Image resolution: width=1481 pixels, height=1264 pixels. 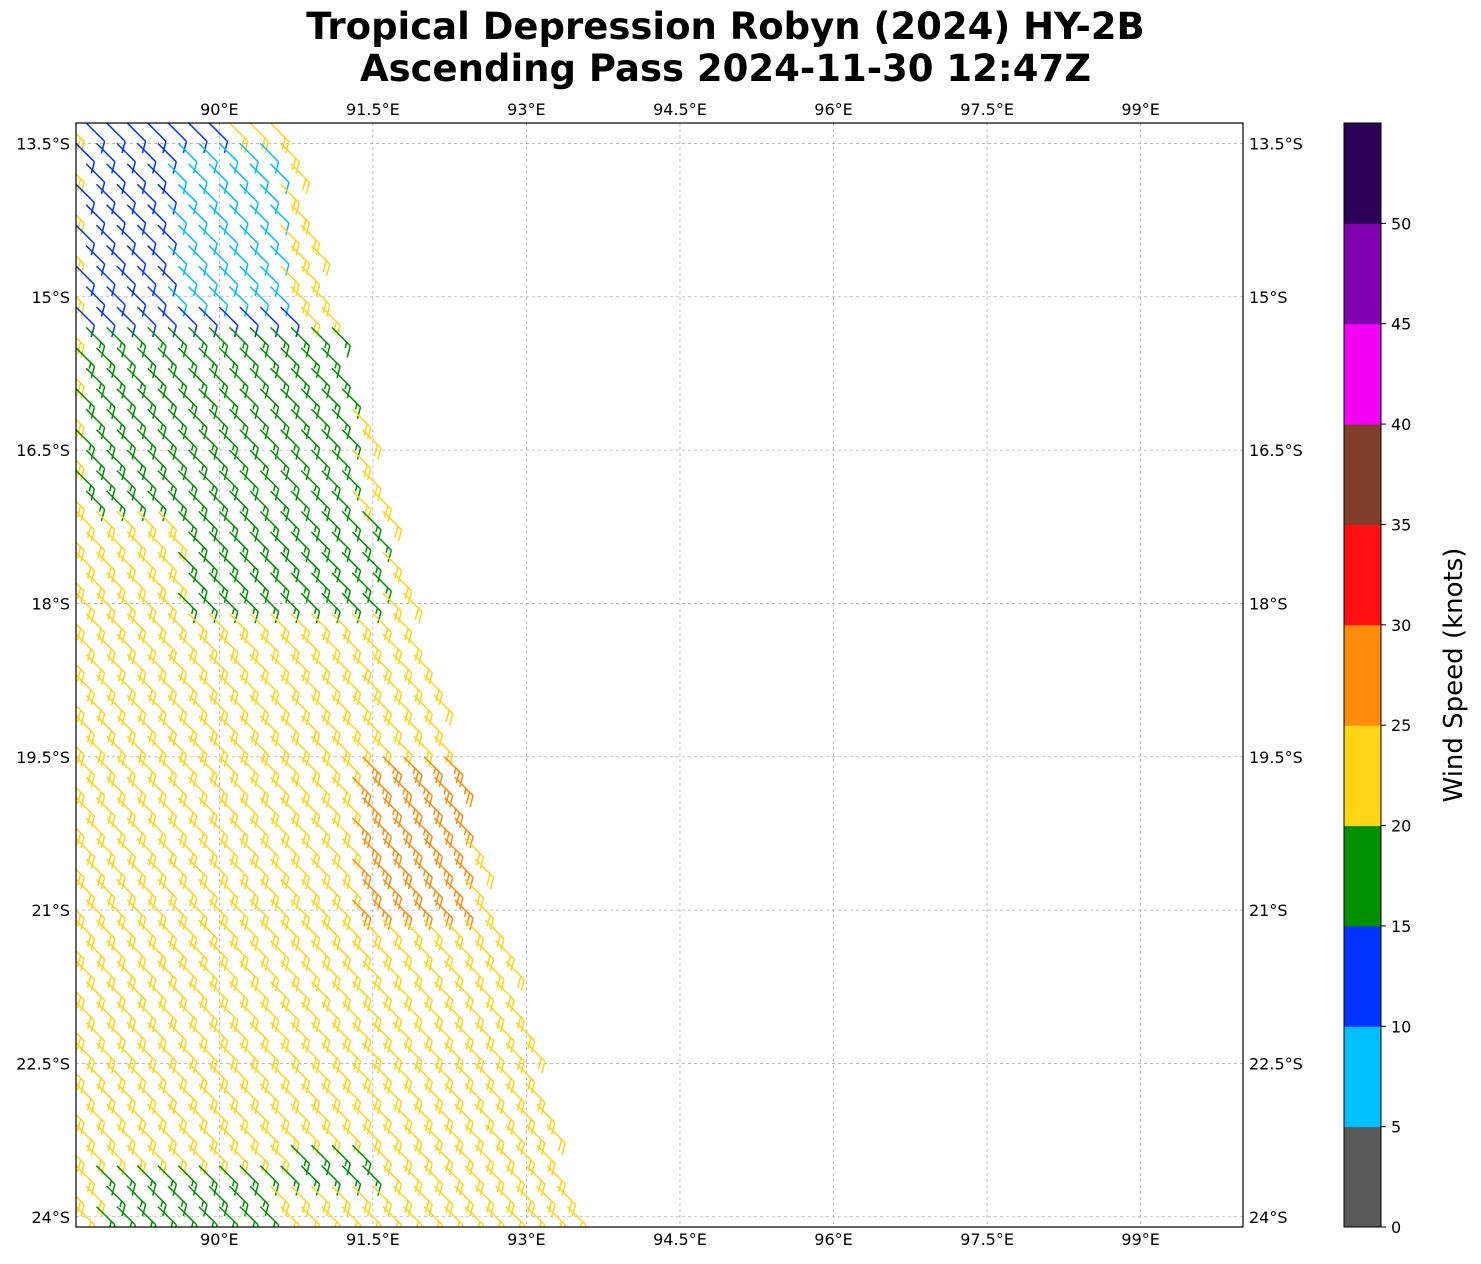 What do you see at coordinates (1454, 675) in the screenshot?
I see `colorbar-title: Wind Speed (knots)` at bounding box center [1454, 675].